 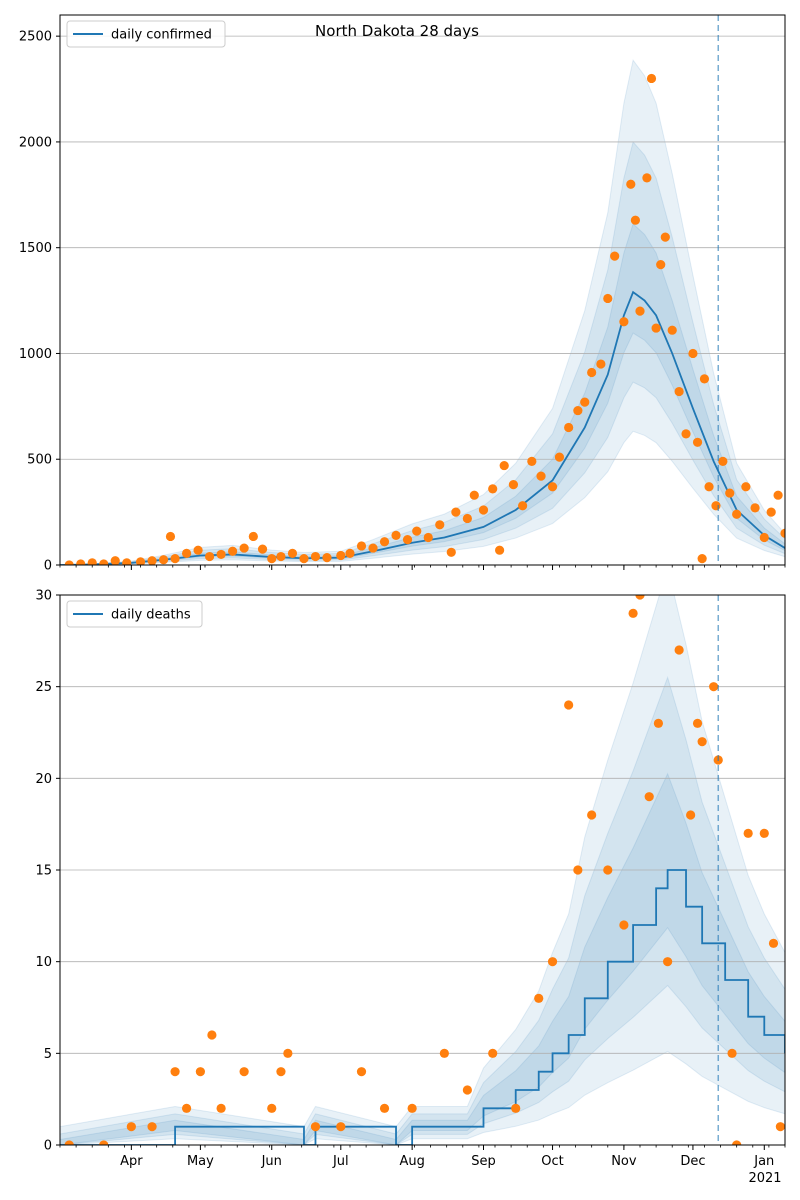 What do you see at coordinates (552, 1161) in the screenshot?
I see `x-tick-label: Oct` at bounding box center [552, 1161].